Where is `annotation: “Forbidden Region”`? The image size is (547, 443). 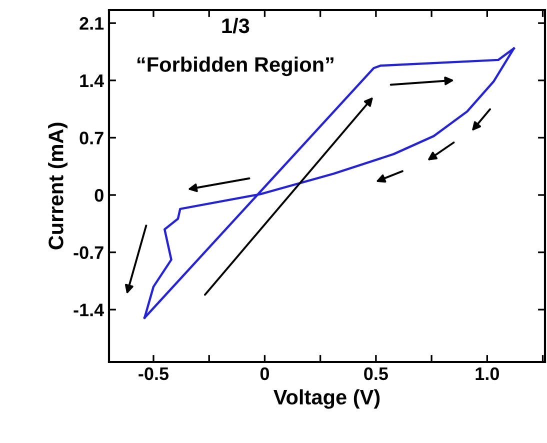
annotation: “Forbidden Region” is located at coordinates (235, 66).